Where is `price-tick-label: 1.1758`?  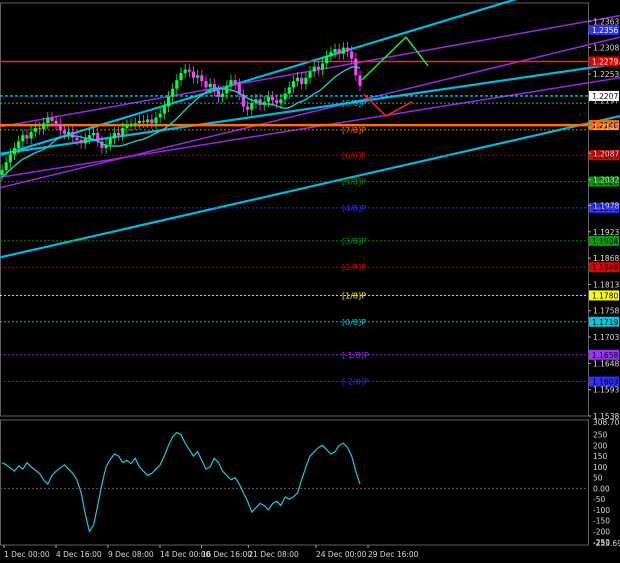 price-tick-label: 1.1758 is located at coordinates (606, 311).